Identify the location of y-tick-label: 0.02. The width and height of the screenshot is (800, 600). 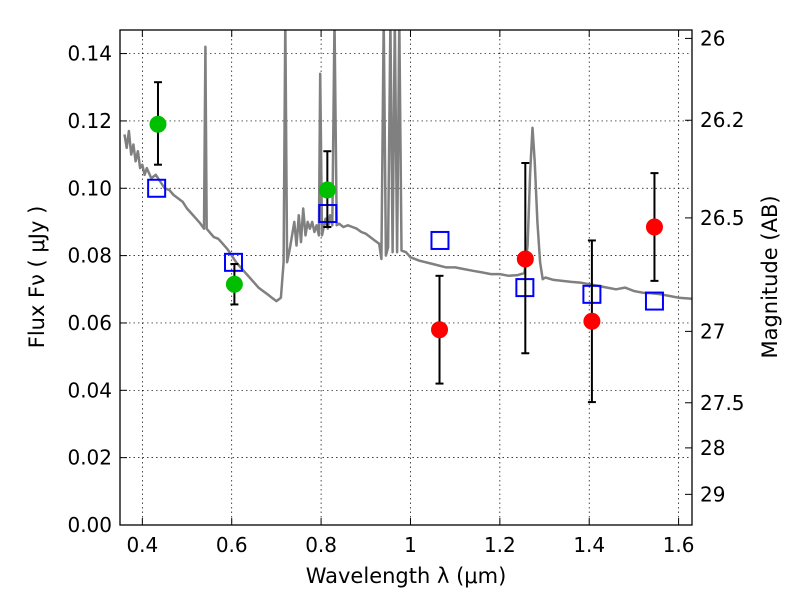
(89, 458).